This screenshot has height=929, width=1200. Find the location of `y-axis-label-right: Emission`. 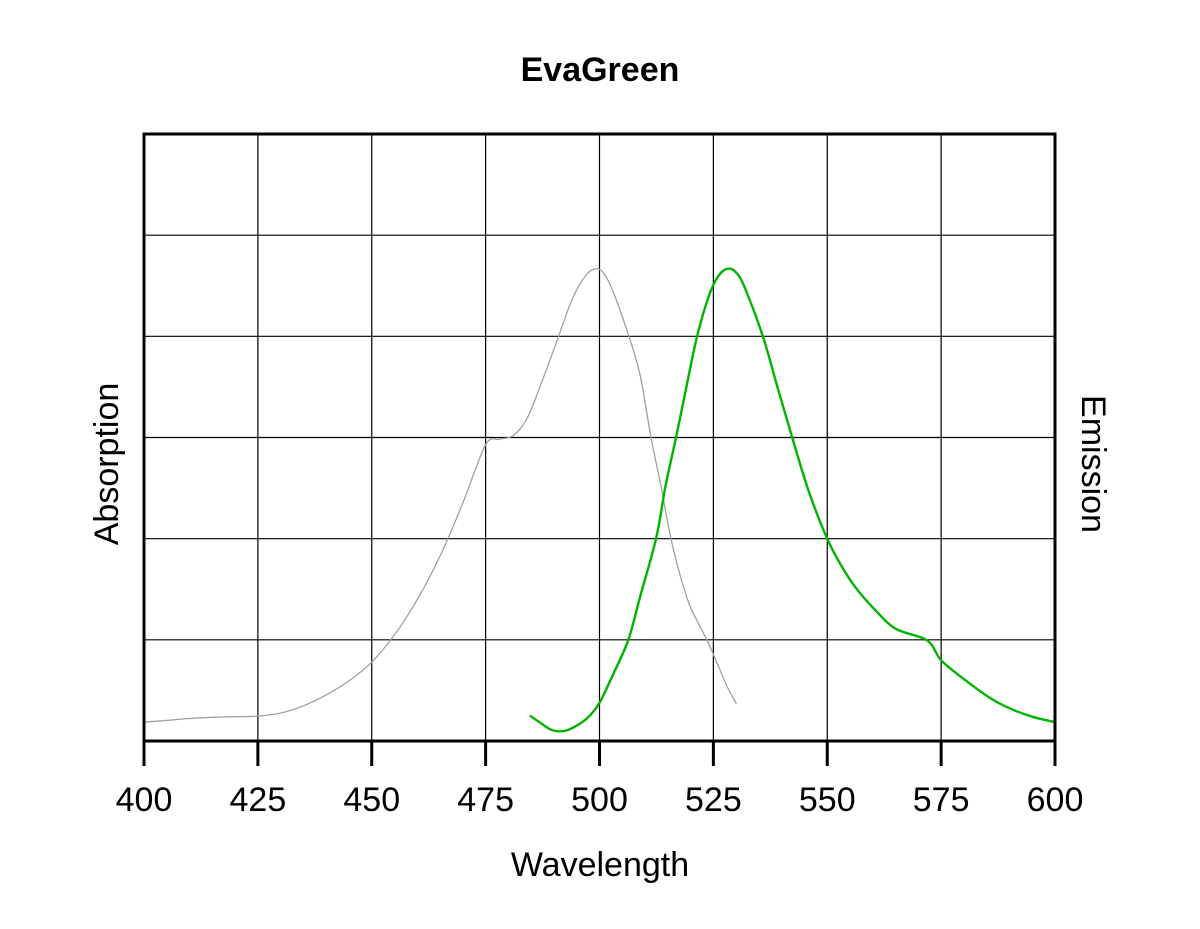

y-axis-label-right: Emission is located at coordinates (1093, 464).